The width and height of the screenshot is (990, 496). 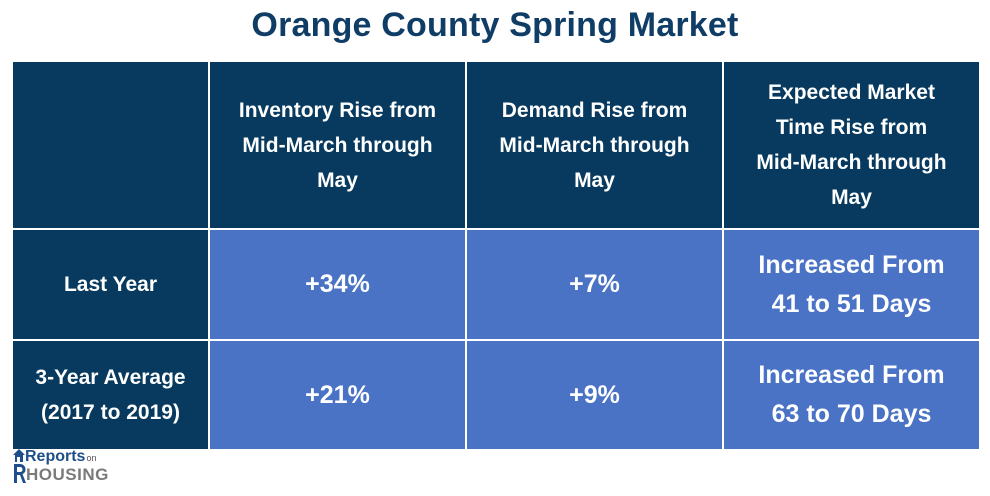 I want to click on header-cell-empty, so click(x=110, y=145).